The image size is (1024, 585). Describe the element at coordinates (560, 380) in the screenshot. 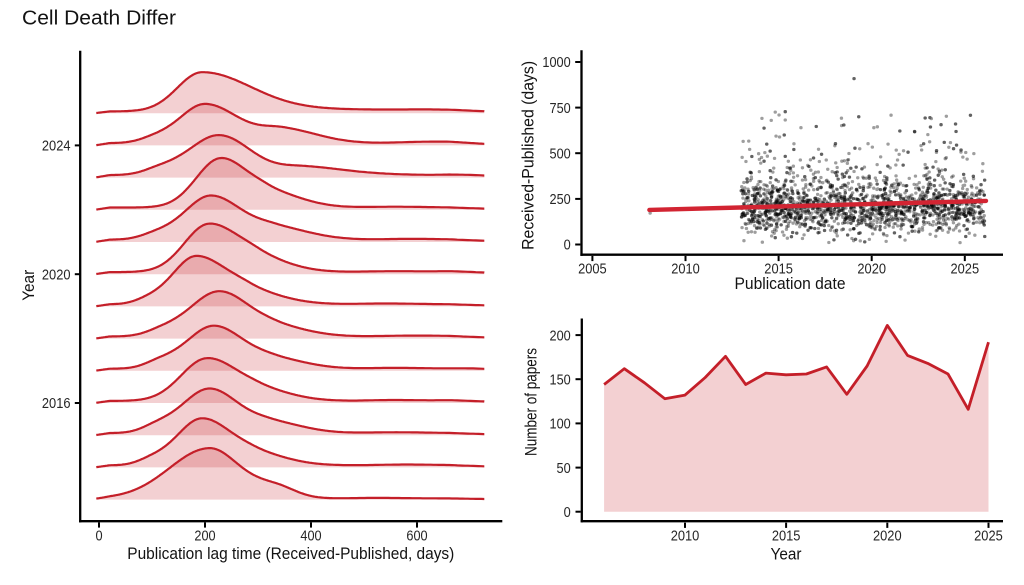

I see `svg-text: 150` at that location.